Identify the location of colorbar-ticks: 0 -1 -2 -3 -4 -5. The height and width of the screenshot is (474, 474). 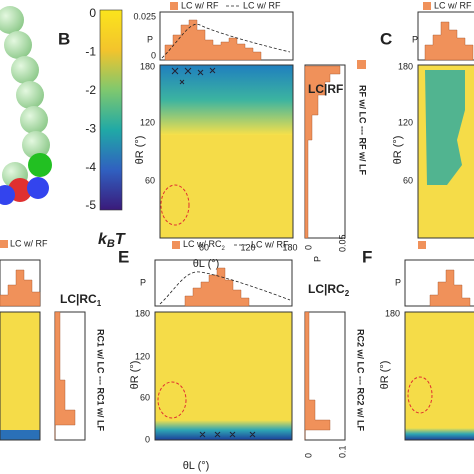
(90, 109).